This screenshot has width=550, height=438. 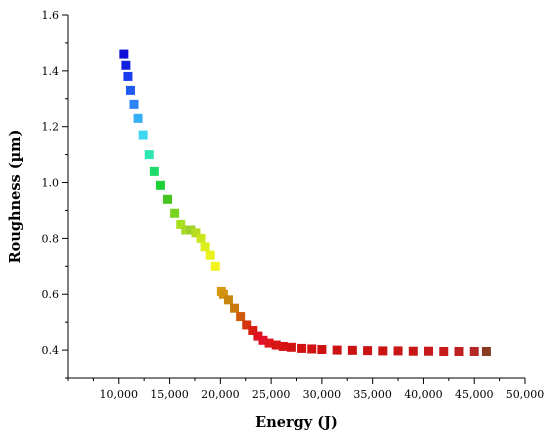 I want to click on y-tick-label: 1.2, so click(x=51, y=127).